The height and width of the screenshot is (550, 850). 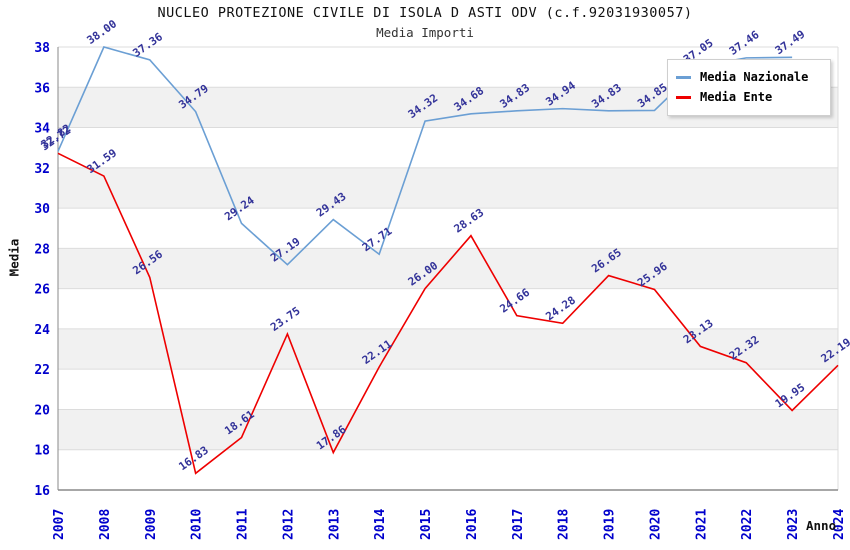 What do you see at coordinates (42, 290) in the screenshot?
I see `y-tick-label: 26` at bounding box center [42, 290].